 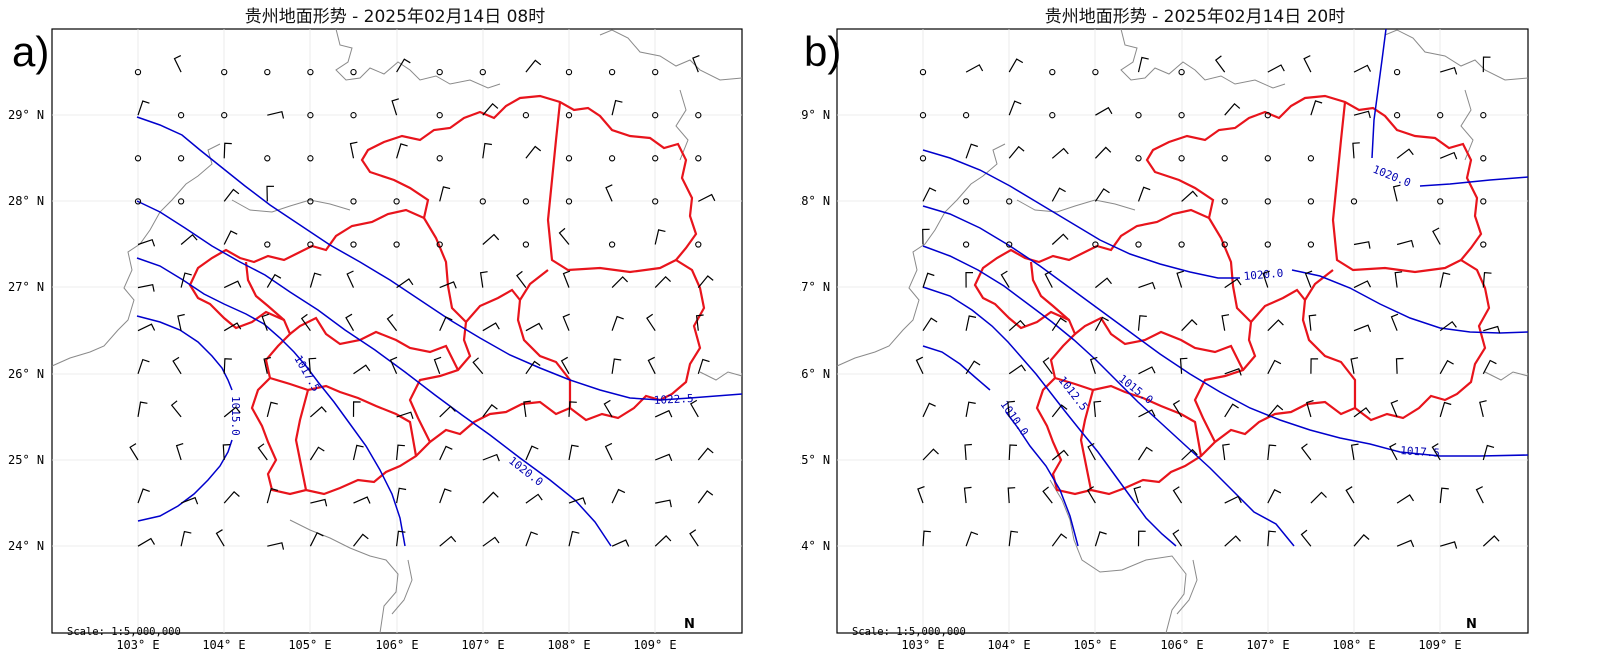 I want to click on lat-label: 24° N, so click(x=815, y=546).